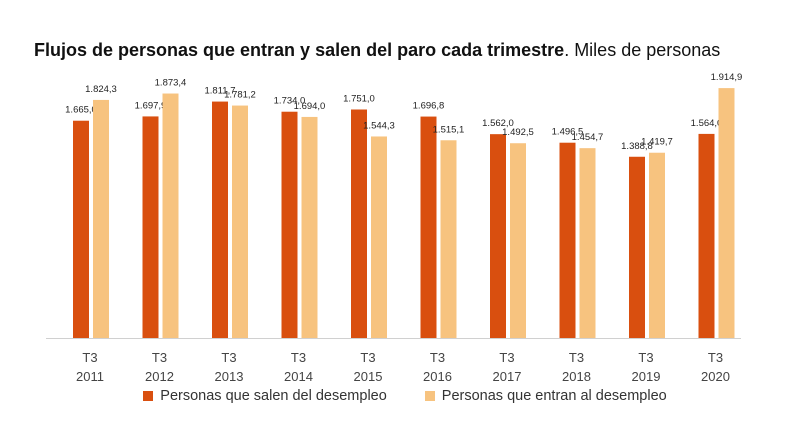 The width and height of the screenshot is (810, 445). I want to click on tick-label-quarter-2014: T3, so click(298, 357).